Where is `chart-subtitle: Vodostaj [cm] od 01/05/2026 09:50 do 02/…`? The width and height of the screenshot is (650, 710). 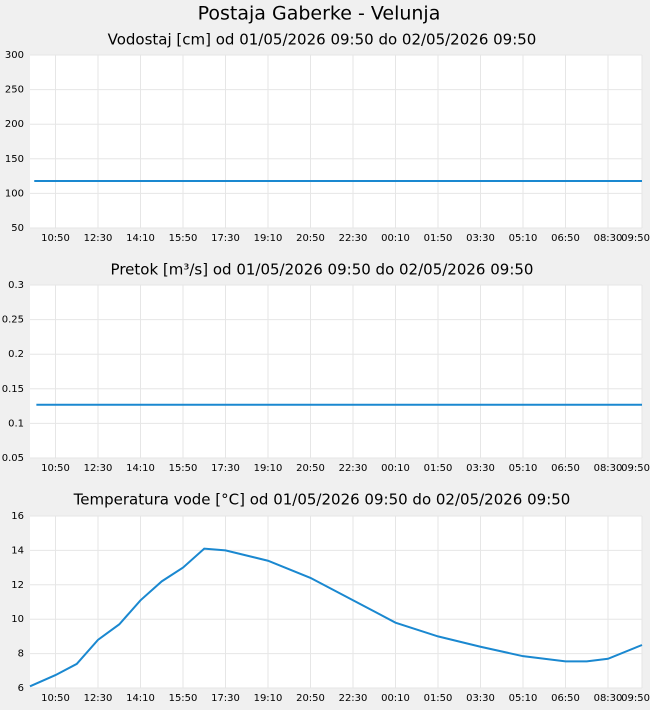 chart-subtitle: Vodostaj [cm] od 01/05/2026 09:50 do 02/… is located at coordinates (322, 40).